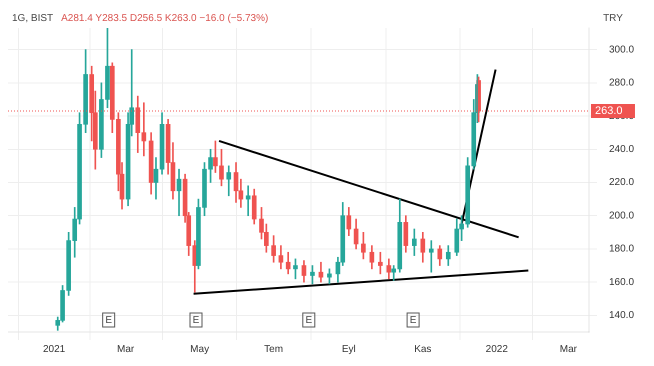 The height and width of the screenshot is (366, 654). What do you see at coordinates (33, 18) in the screenshot?
I see `chart-title: 1G, BIST` at bounding box center [33, 18].